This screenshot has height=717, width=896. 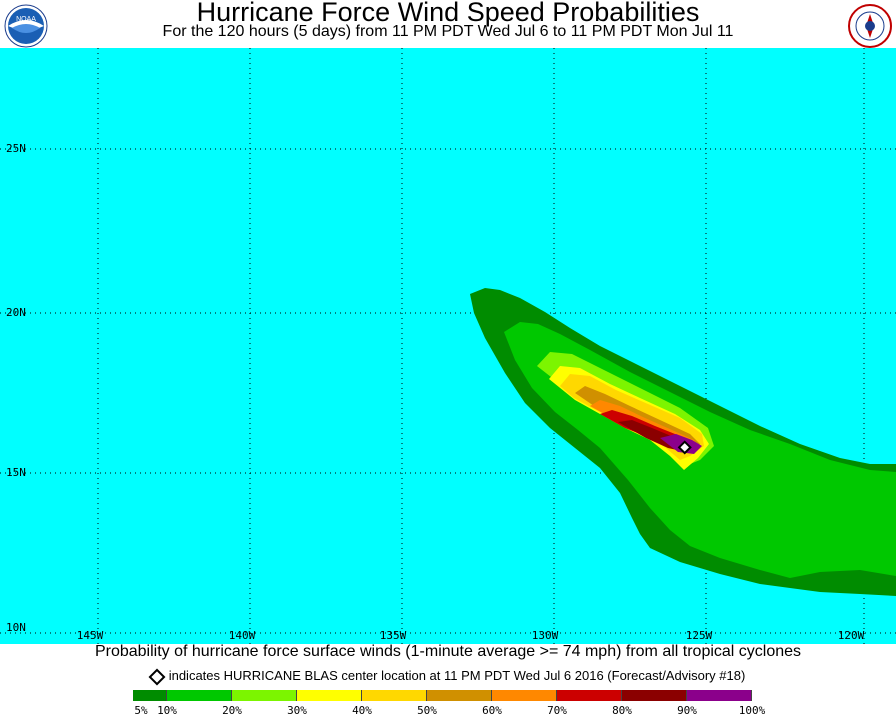 I want to click on legend-label: 80%, so click(x=622, y=710).